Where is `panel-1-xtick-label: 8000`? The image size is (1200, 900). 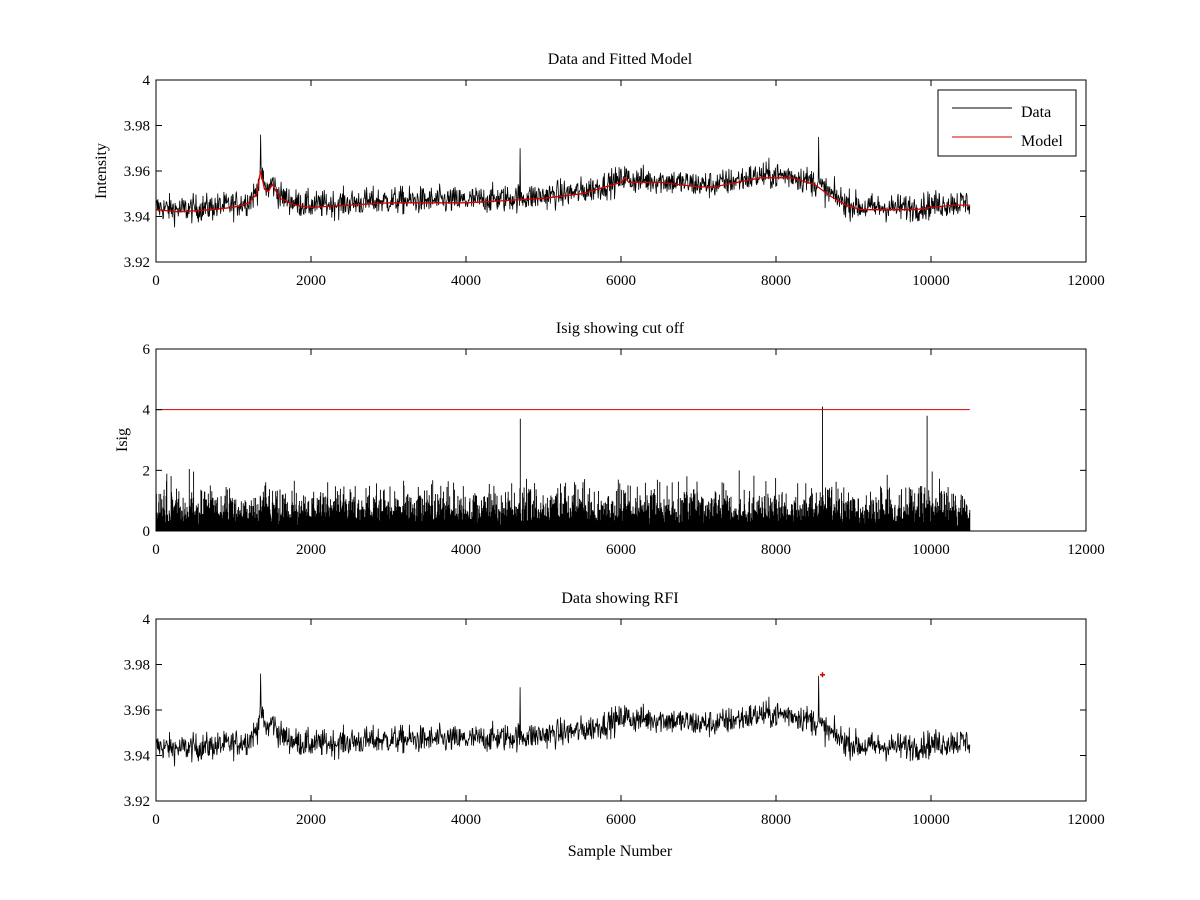
panel-1-xtick-label: 8000 is located at coordinates (776, 281).